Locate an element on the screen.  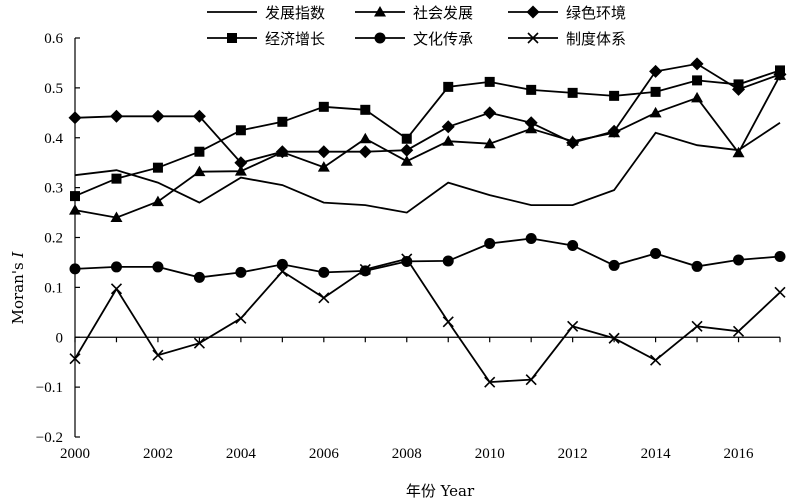
x-tick-label: 2016 is located at coordinates (739, 454).